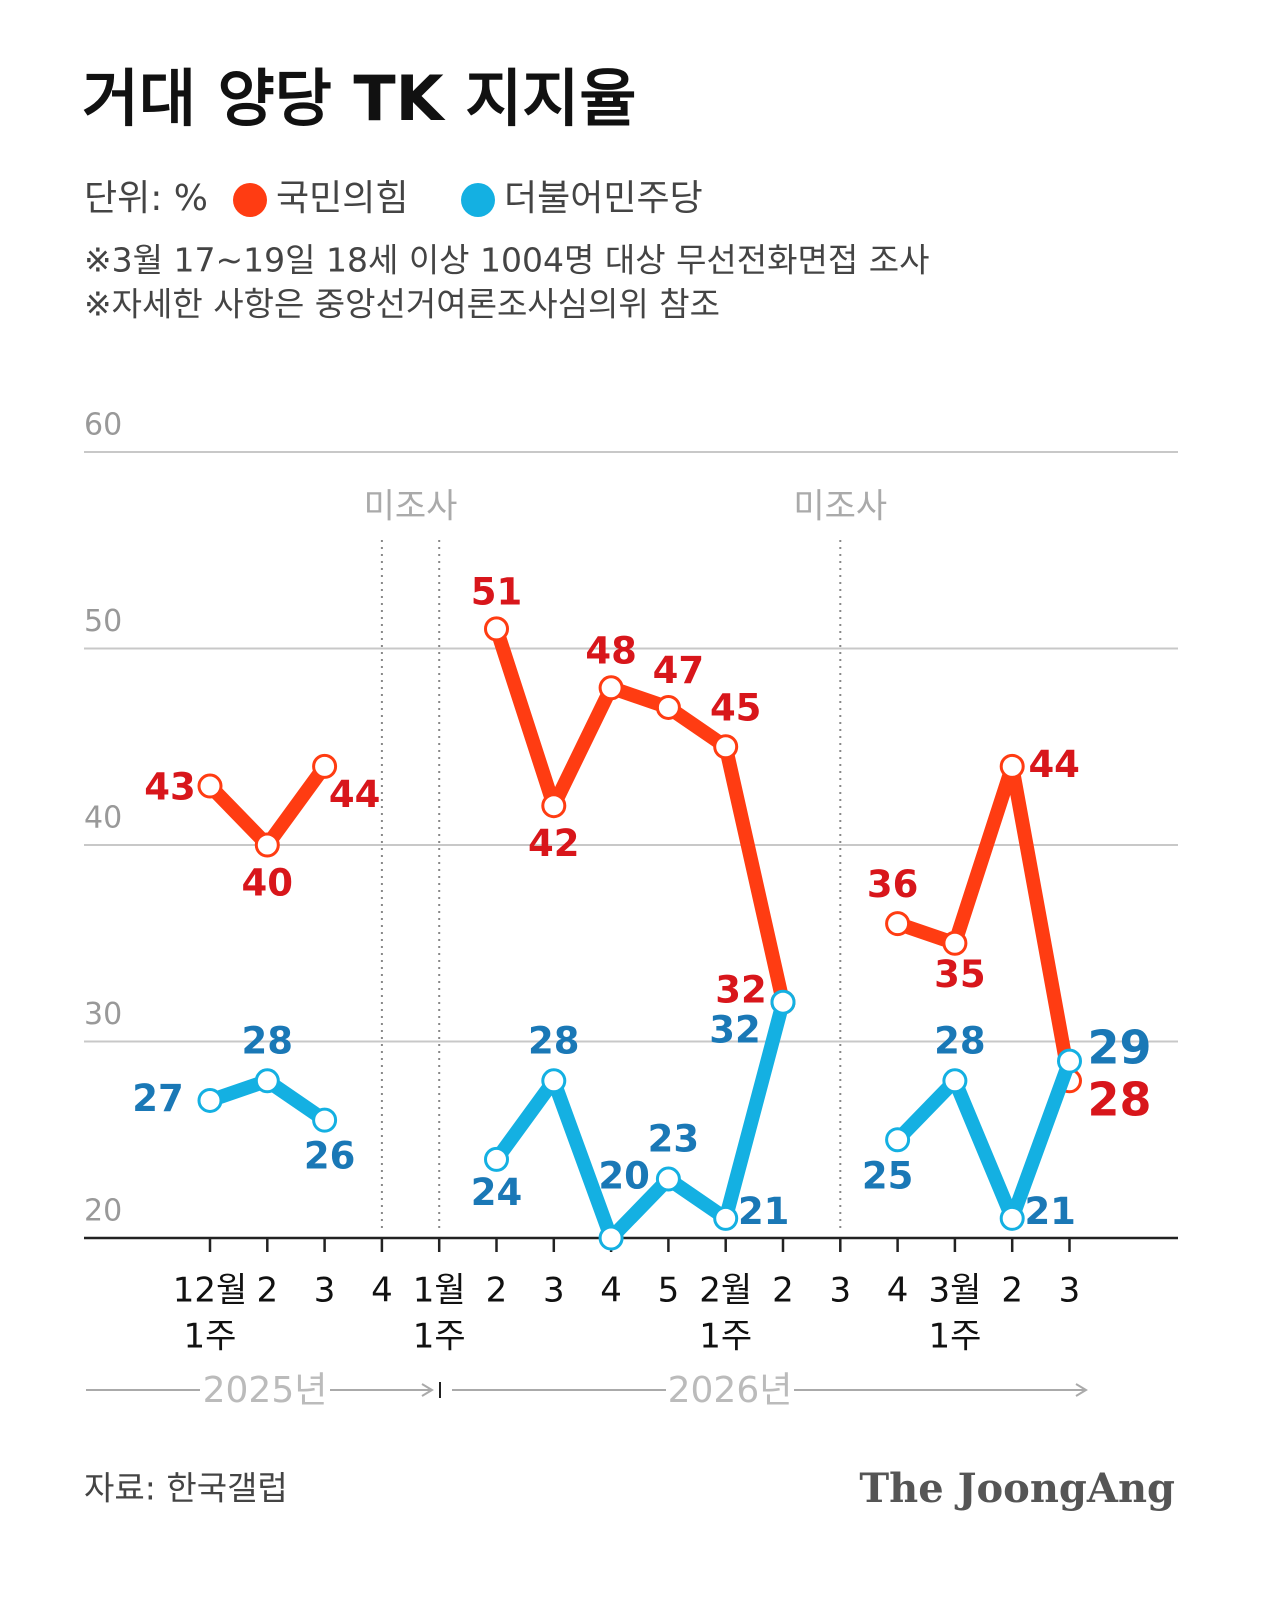 This screenshot has width=1280, height=1600. I want to click on value-label: 51, so click(497, 591).